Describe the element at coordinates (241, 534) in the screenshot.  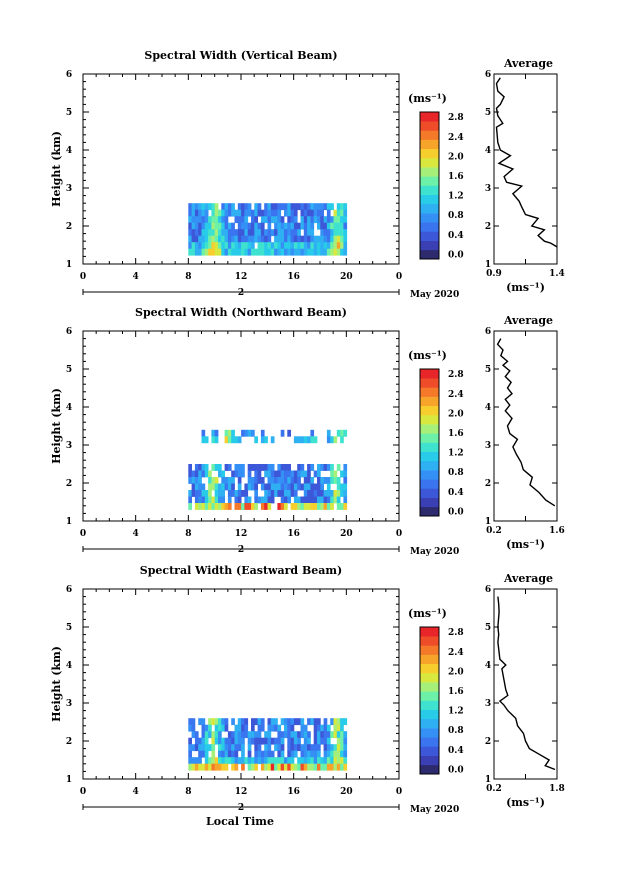
I see `x-tick-label: 12` at that location.